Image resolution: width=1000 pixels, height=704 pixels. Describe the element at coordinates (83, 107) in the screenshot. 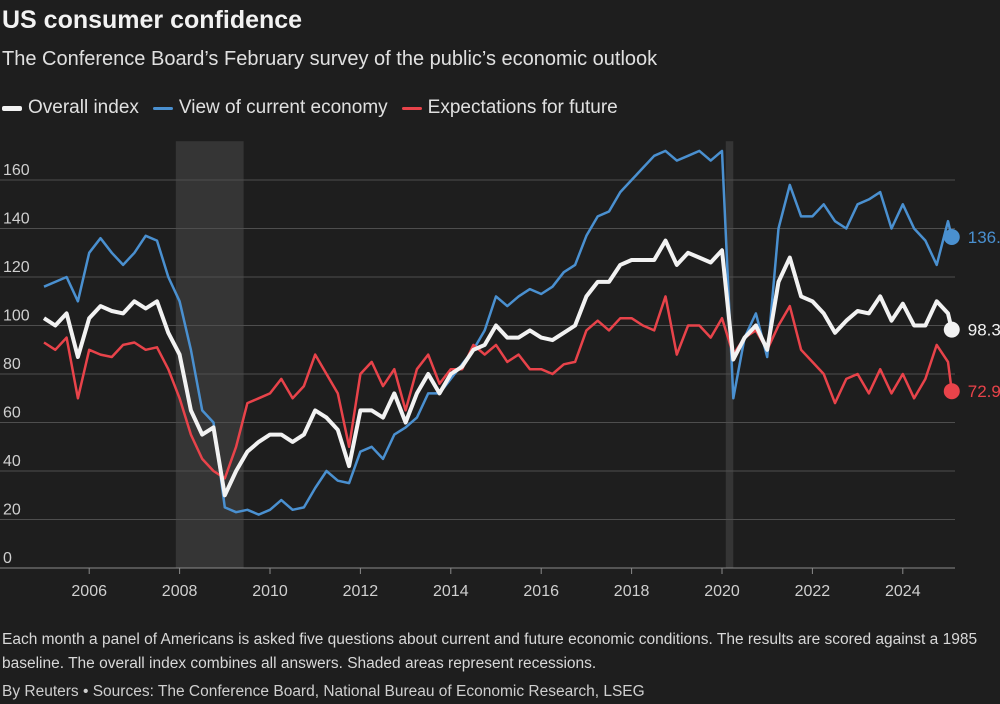

I see `legend-label: Overall index` at that location.